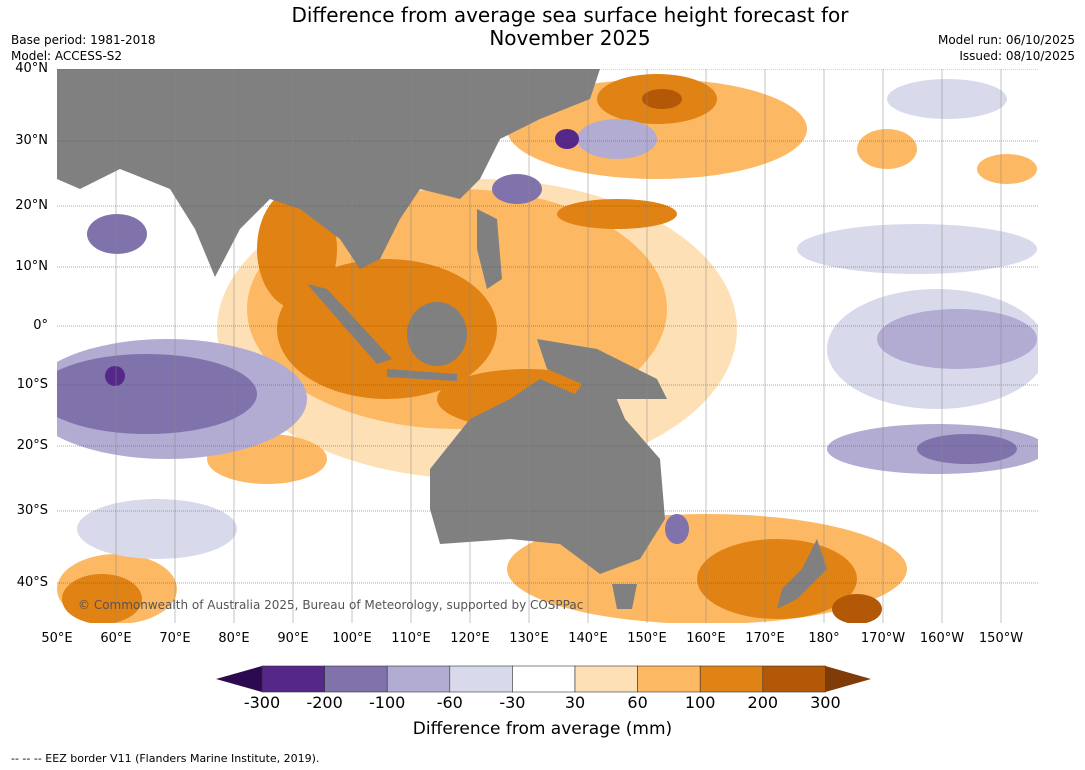 The height and width of the screenshot is (770, 1085). Describe the element at coordinates (262, 702) in the screenshot. I see `colorbar-tick-label: -300` at that location.